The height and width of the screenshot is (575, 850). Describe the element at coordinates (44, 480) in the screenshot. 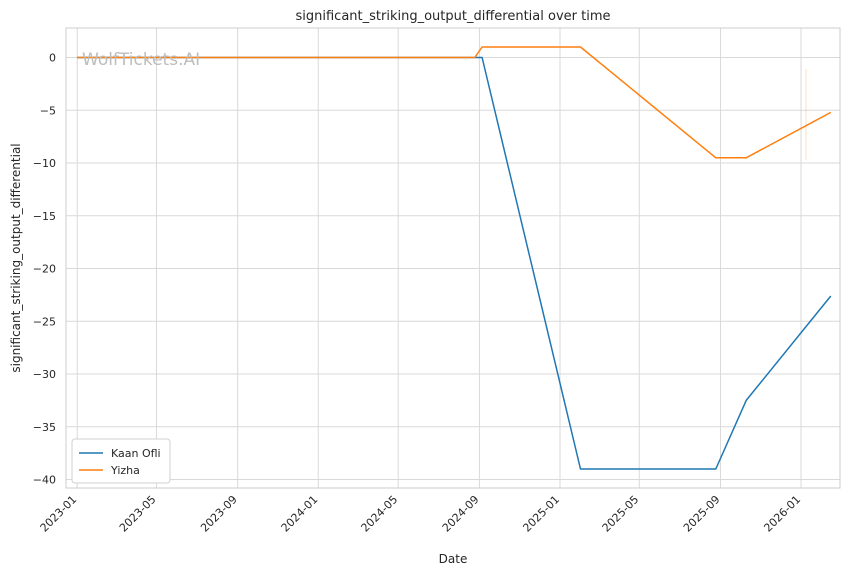

I see `y-tick-label: −40` at that location.